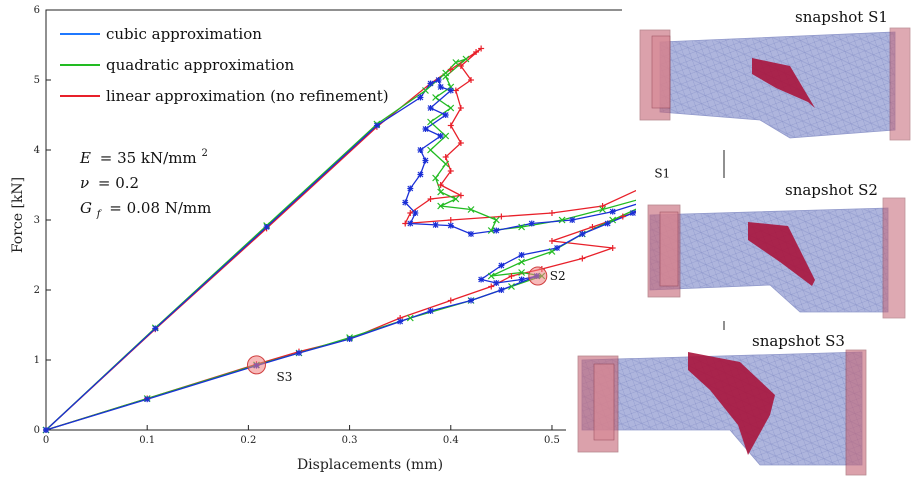 This screenshot has width=911, height=479. What do you see at coordinates (558, 276) in the screenshot?
I see `snapshot-point-label: S2` at bounding box center [558, 276].